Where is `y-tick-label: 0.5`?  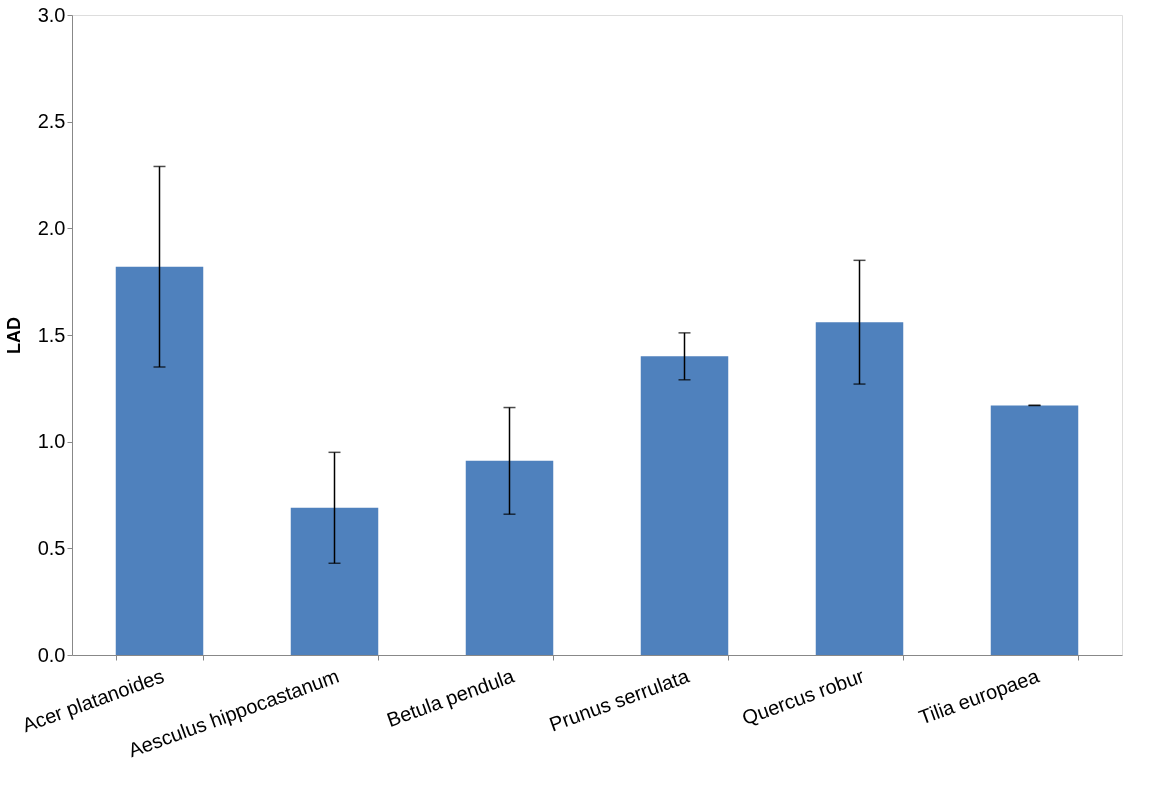
y-tick-label: 0.5 is located at coordinates (51, 547).